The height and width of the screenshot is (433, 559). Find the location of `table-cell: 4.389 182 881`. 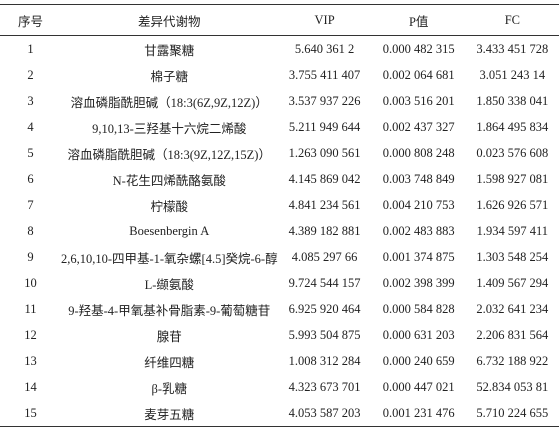

table-cell: 4.389 182 881 is located at coordinates (324, 230).